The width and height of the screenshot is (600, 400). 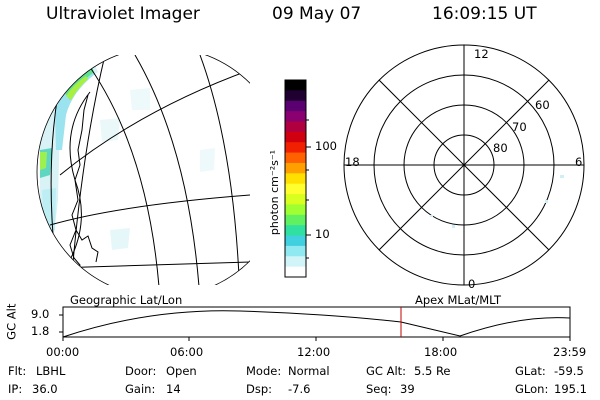 I want to click on track-x-tick-1200: 12:00, so click(x=314, y=352).